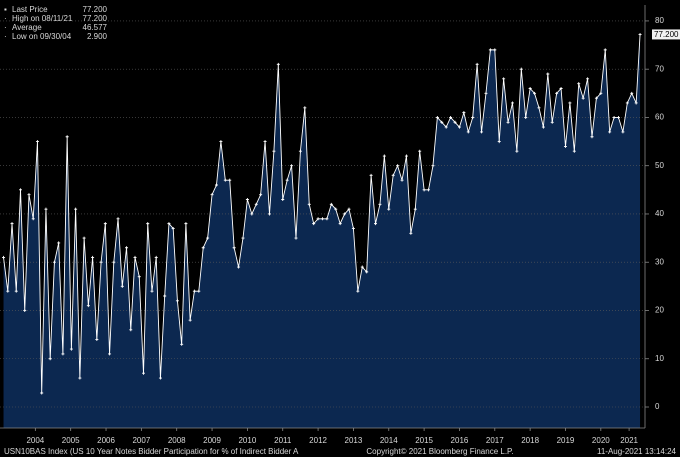 The image size is (680, 457). Describe the element at coordinates (666, 34) in the screenshot. I see `last-price-tag` at that location.